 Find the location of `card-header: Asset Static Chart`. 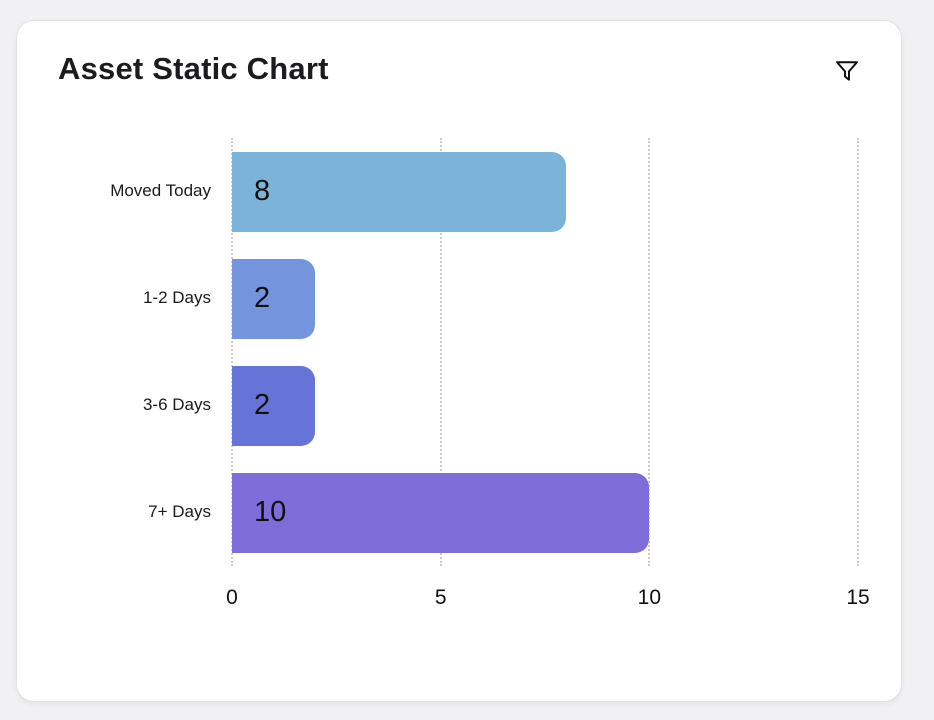

card-header: Asset Static Chart is located at coordinates (459, 56).